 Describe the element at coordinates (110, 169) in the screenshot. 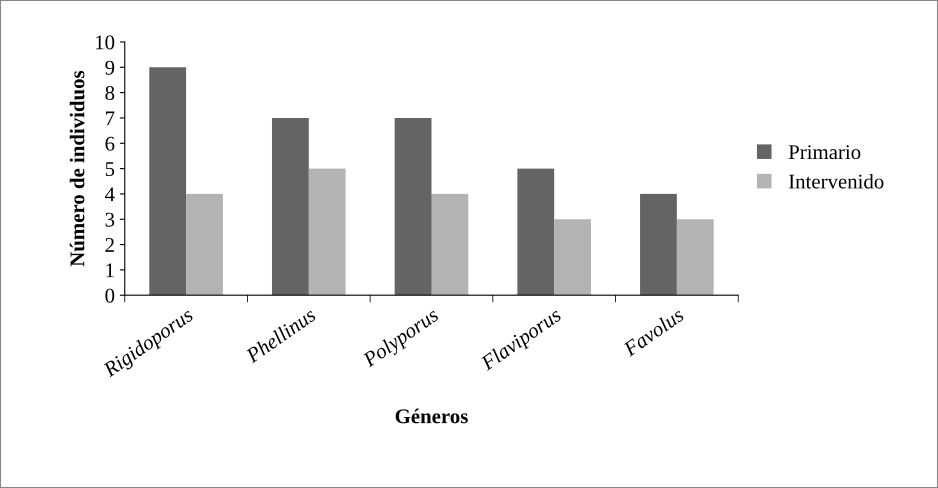

I see `y-tick-label: 5` at that location.